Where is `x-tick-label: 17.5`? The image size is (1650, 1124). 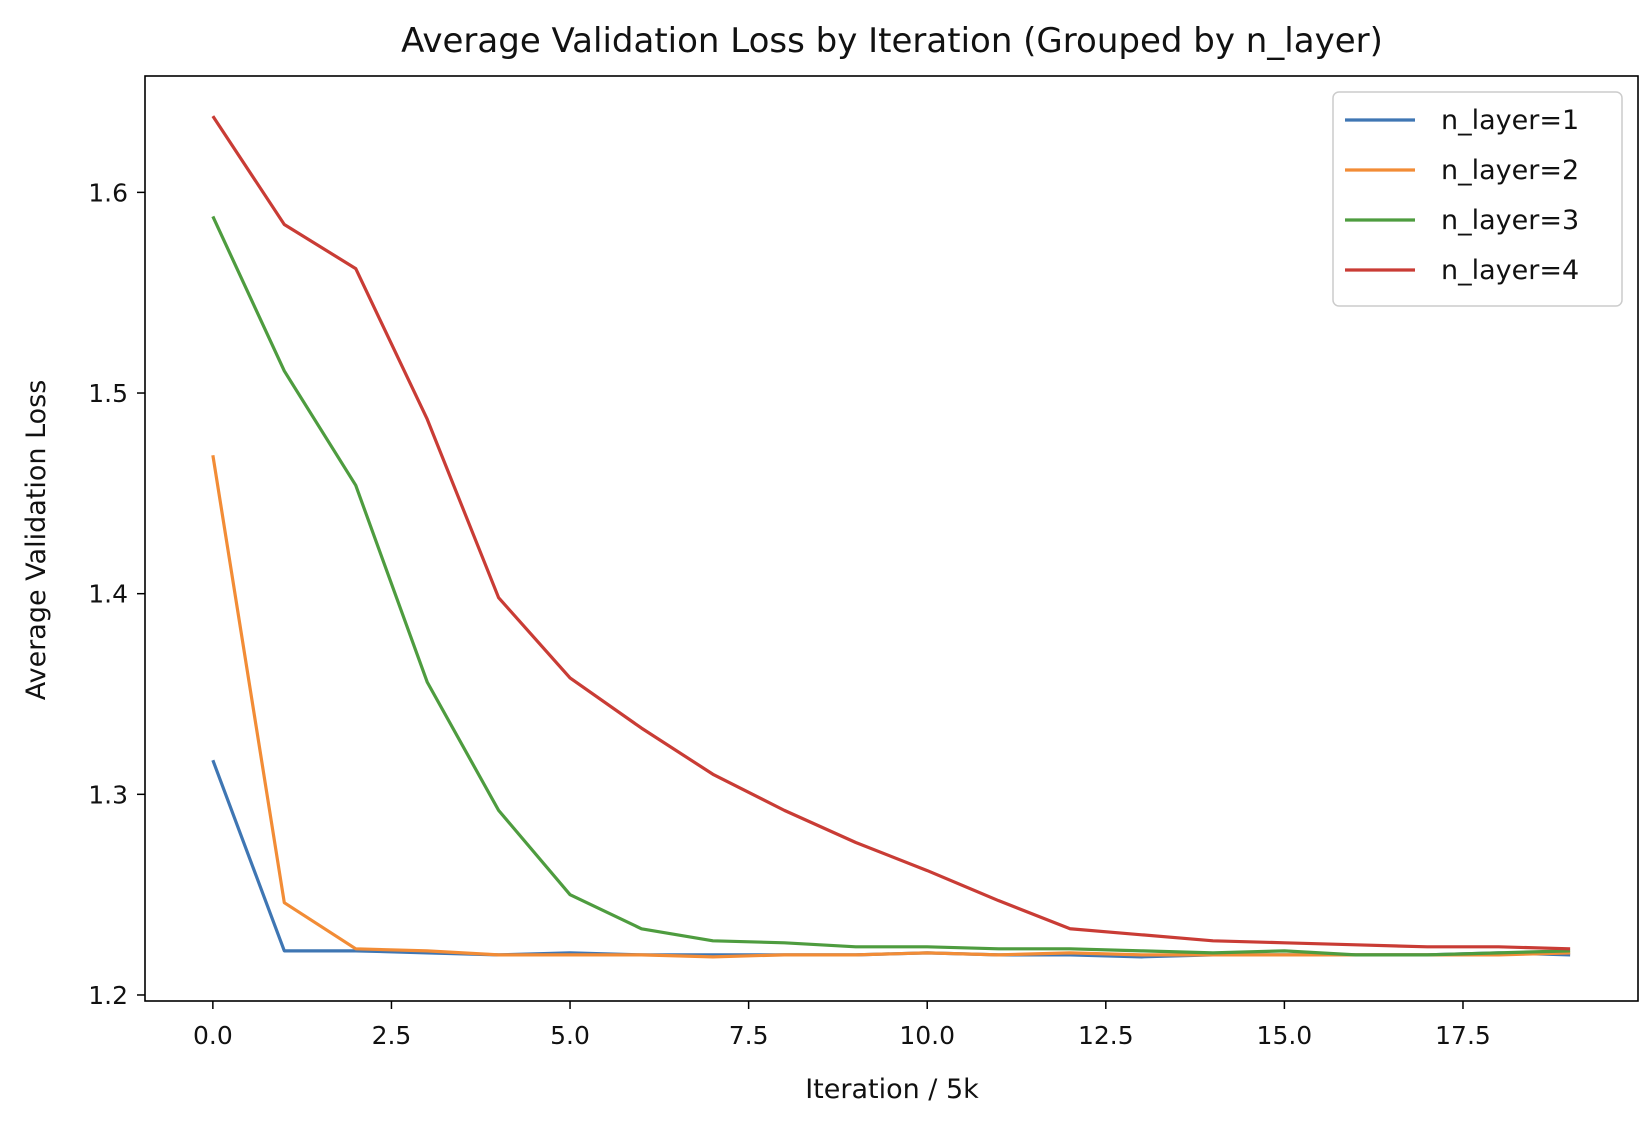
x-tick-label: 17.5 is located at coordinates (1463, 1035).